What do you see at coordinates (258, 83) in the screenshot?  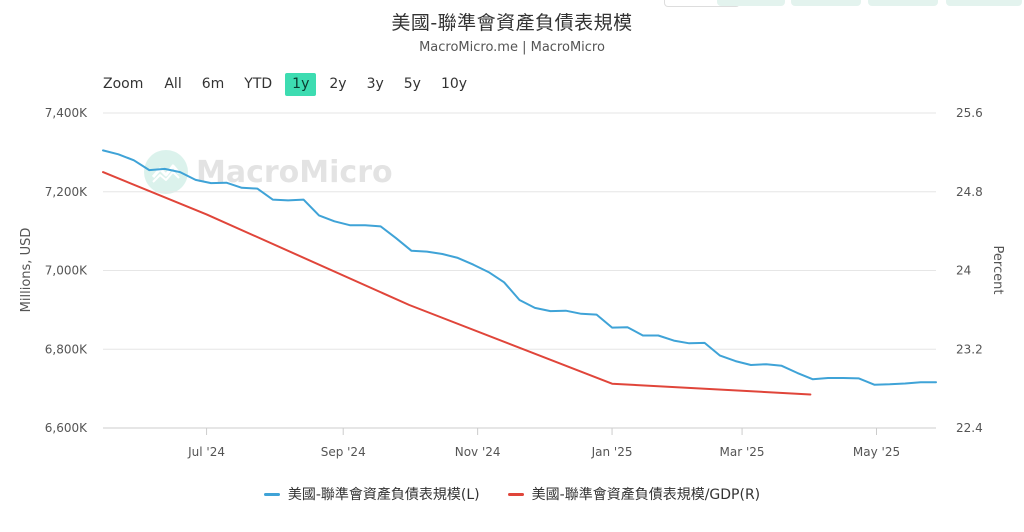 I see `zoom-ytd-button: YTD` at bounding box center [258, 83].